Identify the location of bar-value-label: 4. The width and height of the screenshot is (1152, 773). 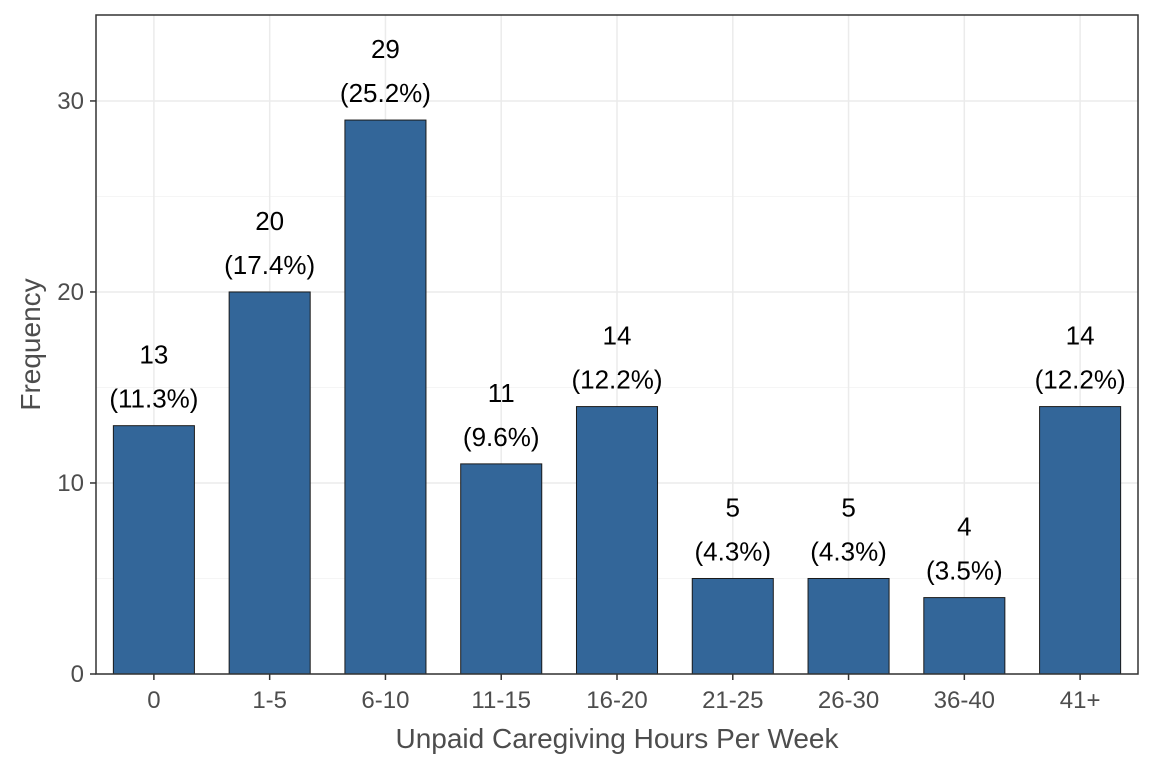
(964, 527).